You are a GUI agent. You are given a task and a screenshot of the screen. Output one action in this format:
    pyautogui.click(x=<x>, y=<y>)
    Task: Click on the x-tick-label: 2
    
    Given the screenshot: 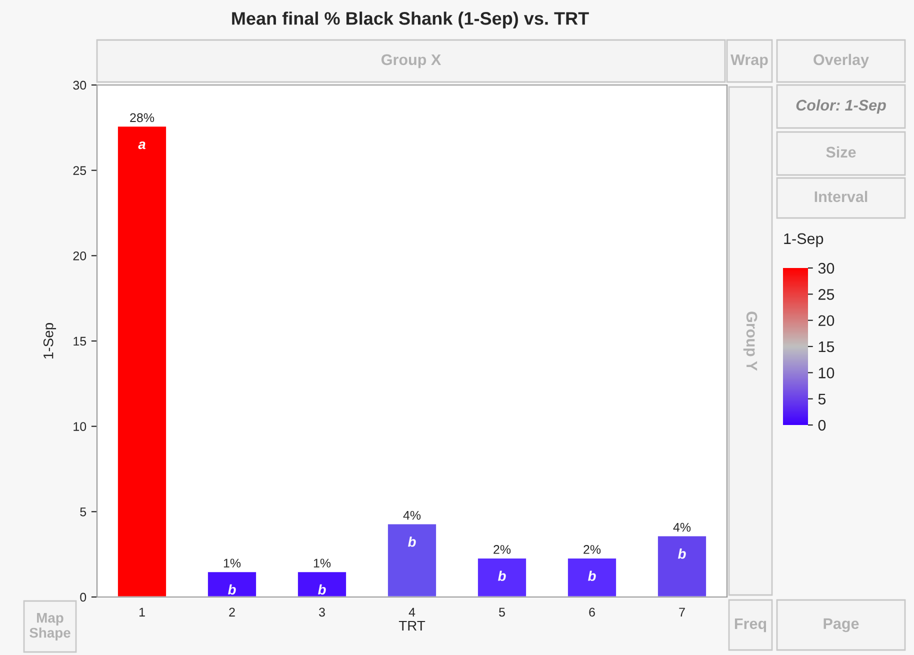 What is the action you would take?
    pyautogui.click(x=232, y=612)
    